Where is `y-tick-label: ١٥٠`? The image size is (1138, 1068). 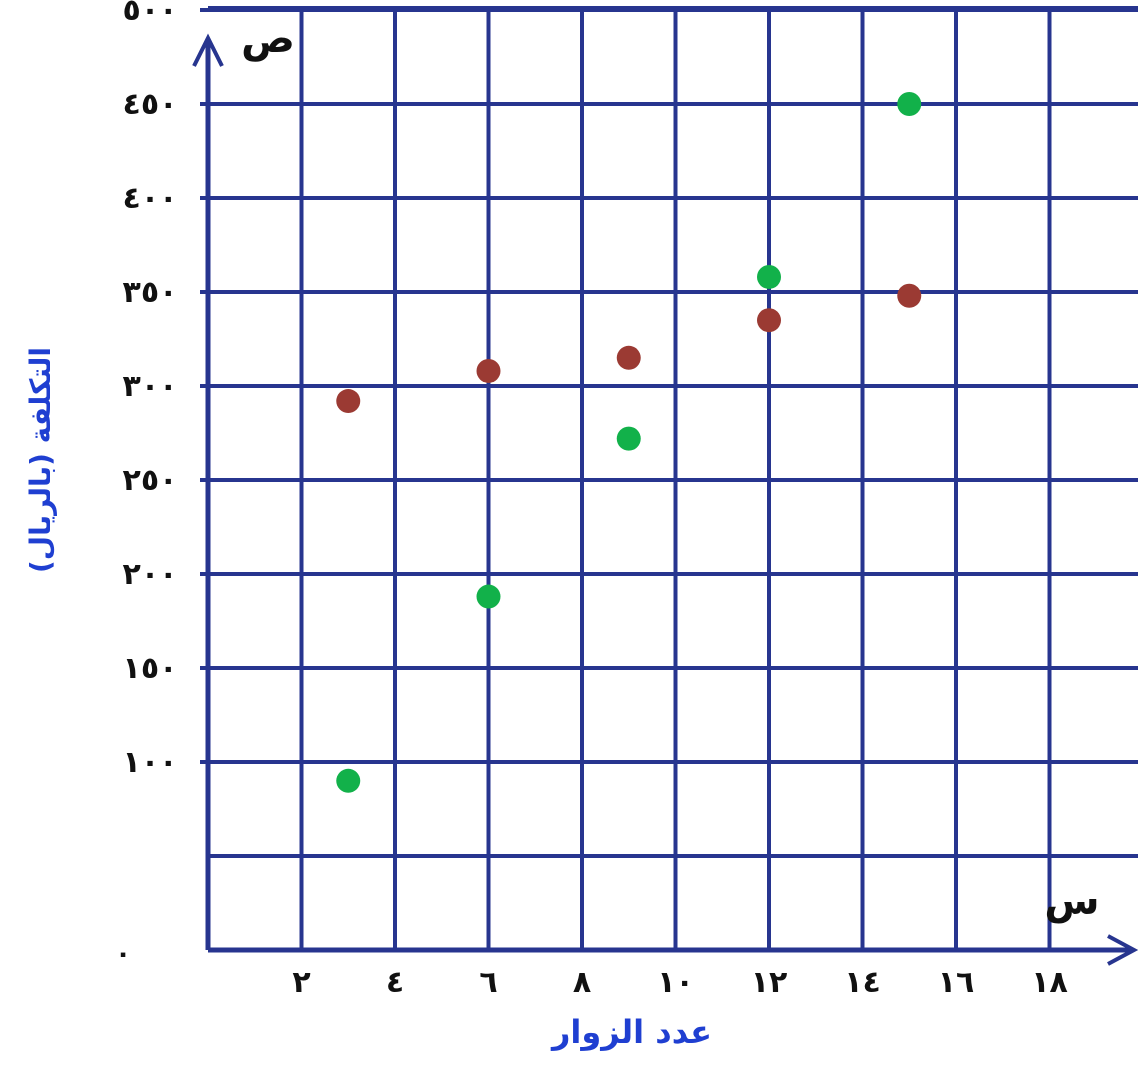 y-tick-label: ١٥٠ is located at coordinates (150, 668).